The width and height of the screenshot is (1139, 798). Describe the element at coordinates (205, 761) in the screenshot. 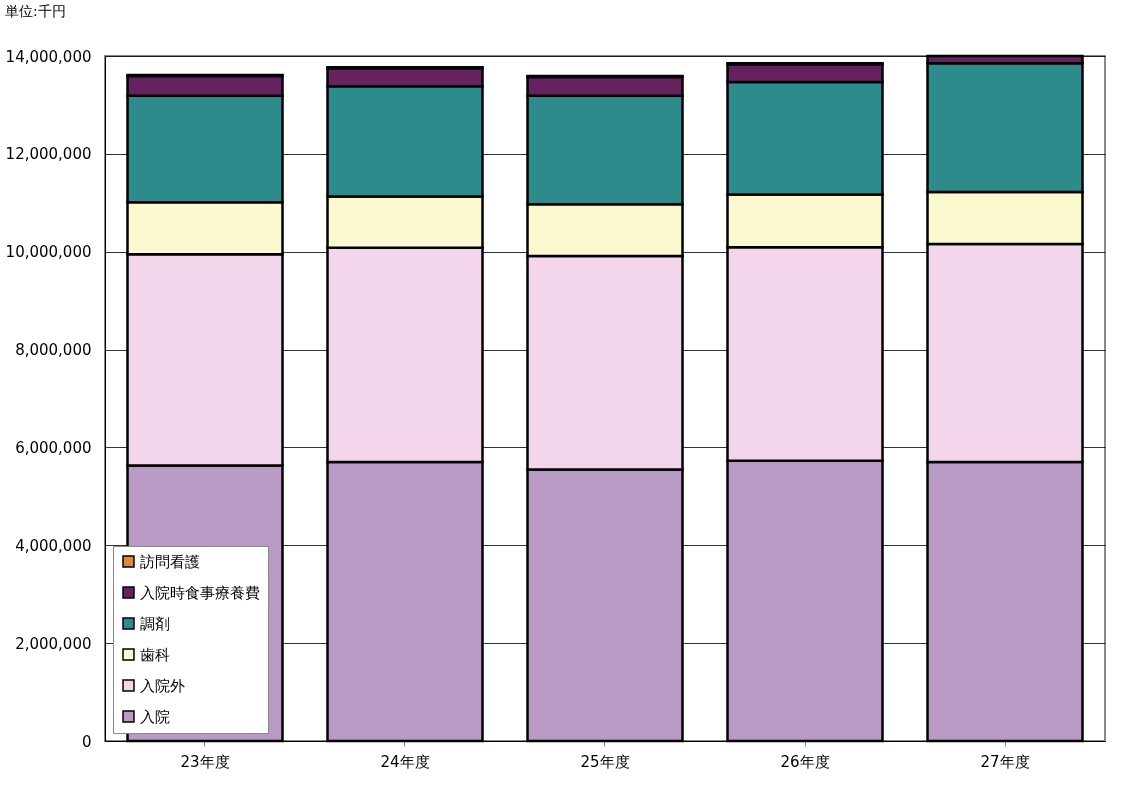

I see `x-tick-label: 23年度` at that location.